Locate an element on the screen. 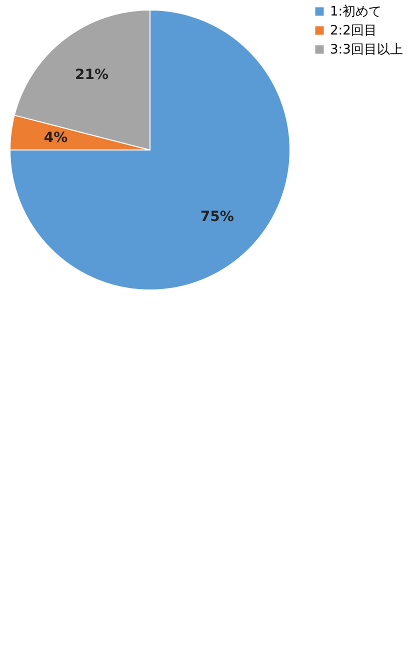  data-label: 4% is located at coordinates (56, 138).